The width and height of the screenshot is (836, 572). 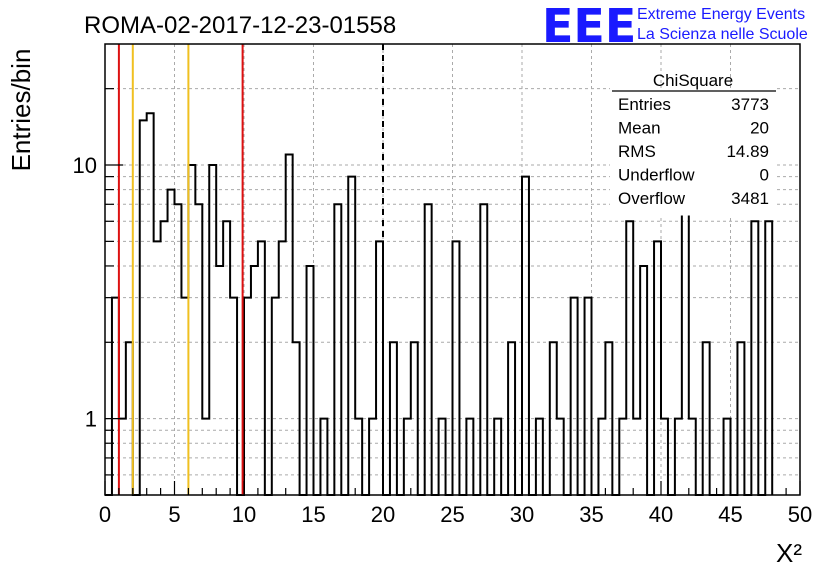 I want to click on logo-line-2: La Scienza nelle Scuole, so click(x=722, y=34).